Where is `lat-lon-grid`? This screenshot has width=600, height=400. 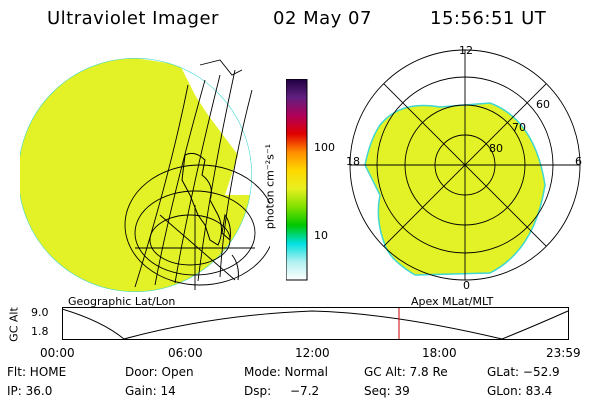
lat-lon-grid is located at coordinates (197, 179).